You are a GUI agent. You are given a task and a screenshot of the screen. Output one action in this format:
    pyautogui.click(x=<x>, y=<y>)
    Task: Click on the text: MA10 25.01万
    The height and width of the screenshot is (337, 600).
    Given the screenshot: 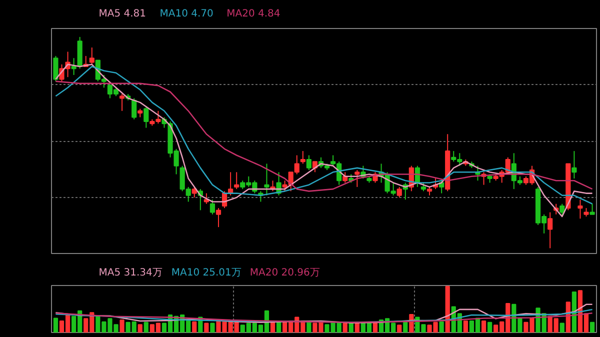 What is the action you would take?
    pyautogui.click(x=206, y=273)
    